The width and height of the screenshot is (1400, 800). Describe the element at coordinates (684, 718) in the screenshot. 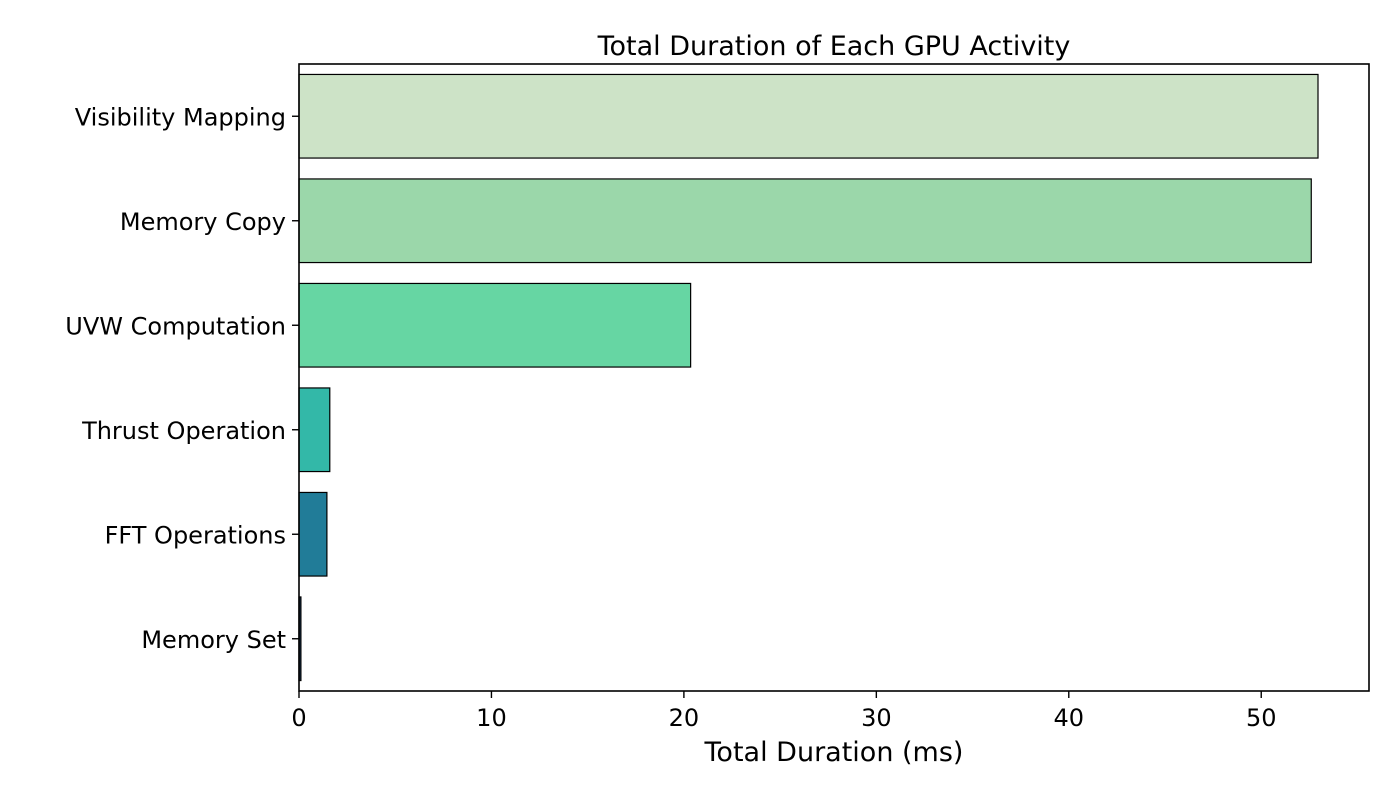

I see `x-tick-label: 20` at that location.